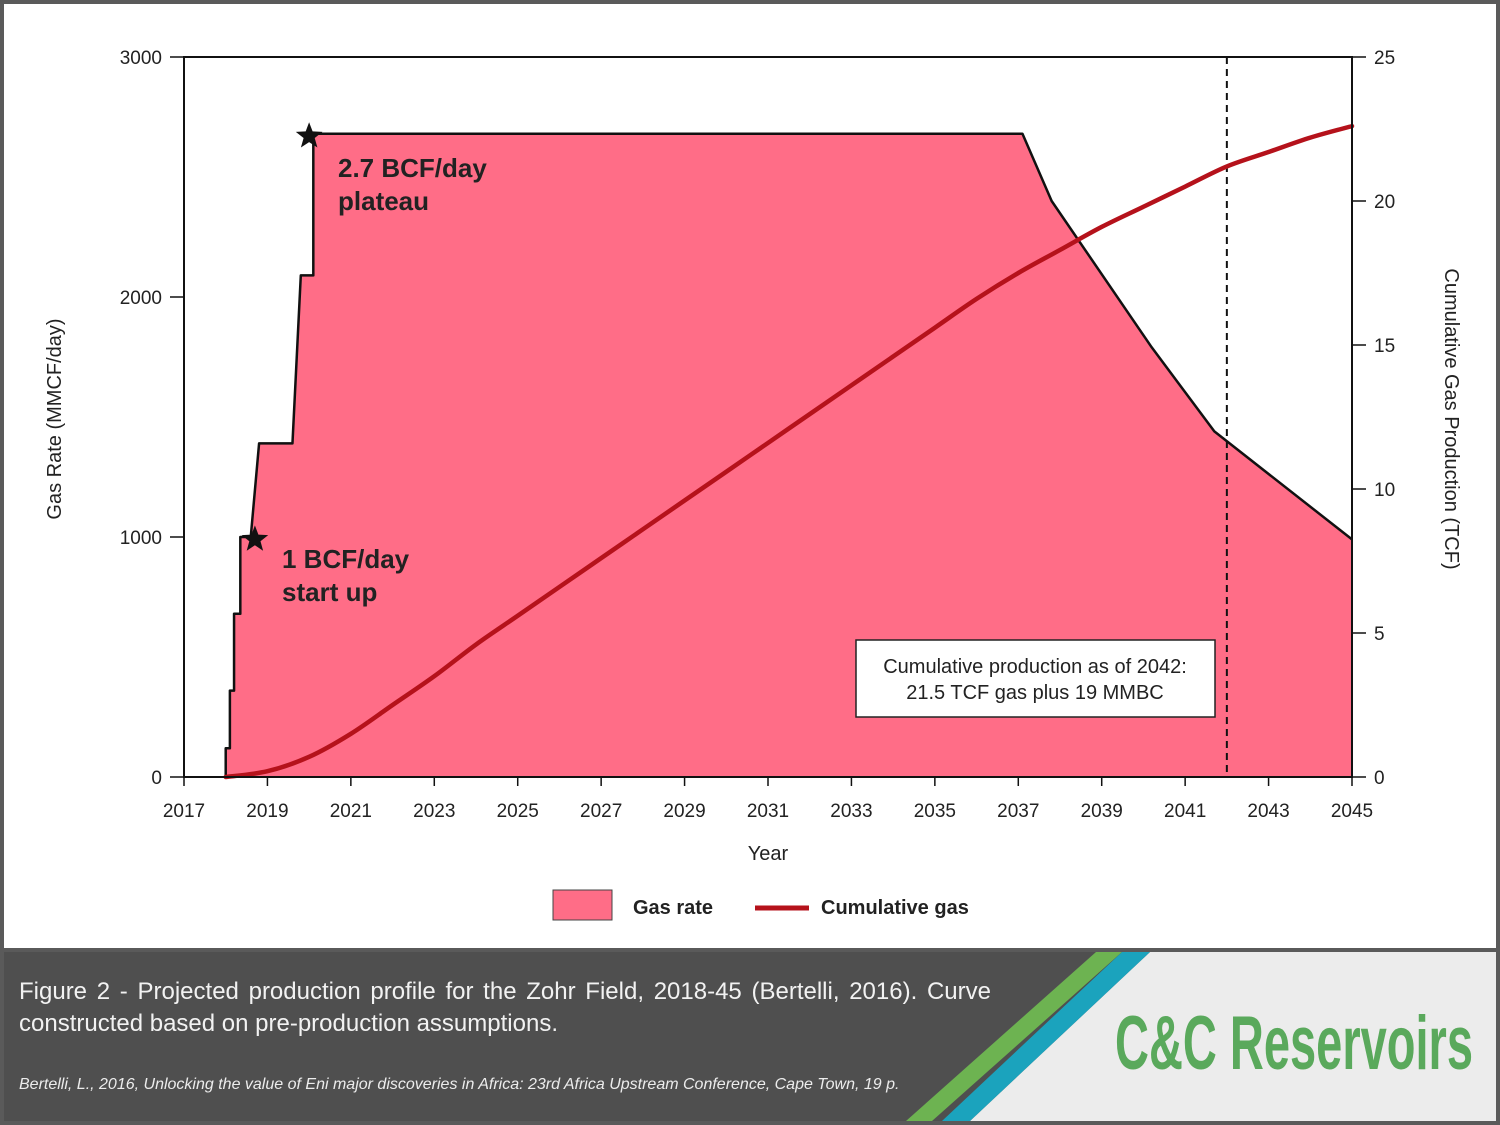 This screenshot has height=1125, width=1500. I want to click on y-axis-left-title: Gas Rate (MMCF/day), so click(55, 418).